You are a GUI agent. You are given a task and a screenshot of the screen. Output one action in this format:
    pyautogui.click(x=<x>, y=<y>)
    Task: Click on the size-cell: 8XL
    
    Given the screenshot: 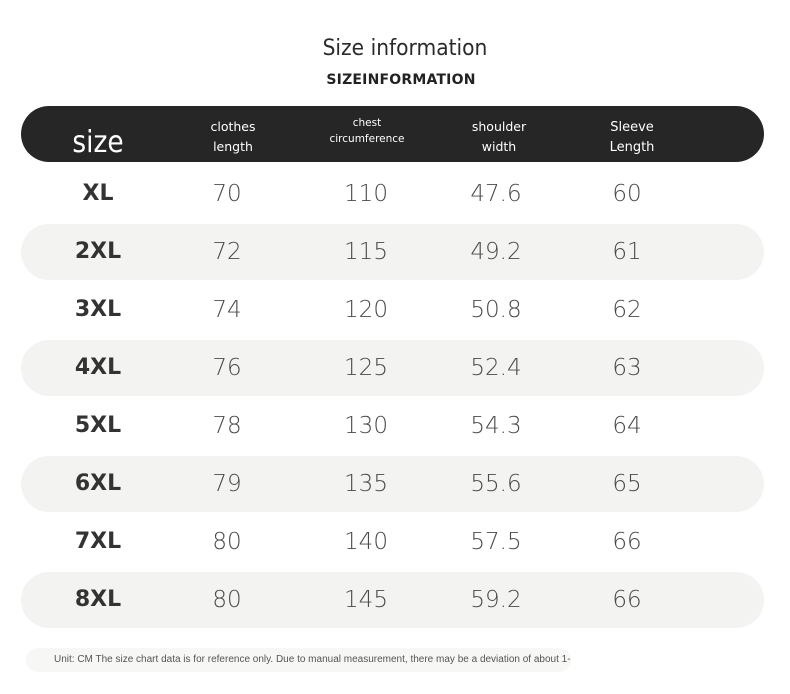 What is the action you would take?
    pyautogui.click(x=98, y=599)
    